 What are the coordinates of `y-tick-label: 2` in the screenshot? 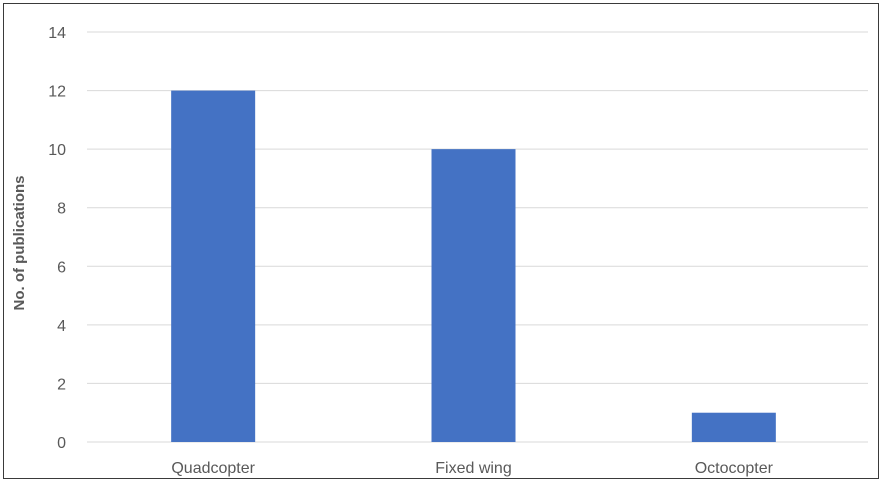 It's located at (61, 384).